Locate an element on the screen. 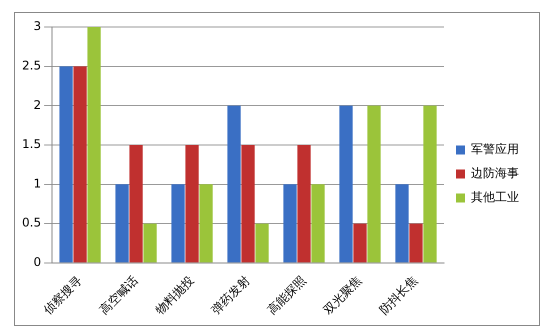 The image size is (550, 336). legend-label: 边防海事 is located at coordinates (495, 173).